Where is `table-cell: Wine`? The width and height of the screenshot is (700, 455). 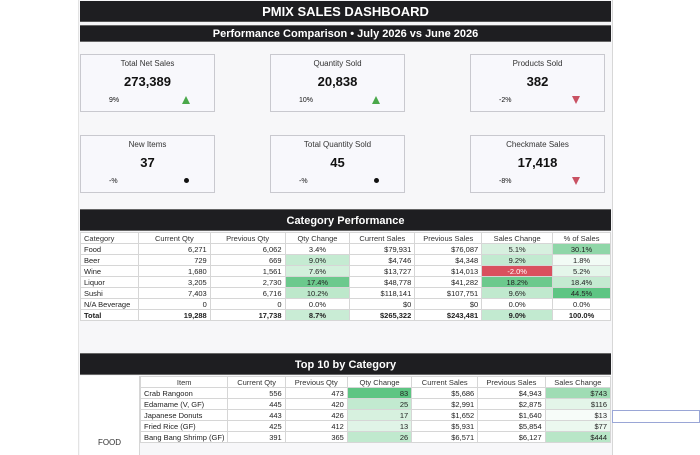 table-cell: Wine is located at coordinates (109, 271).